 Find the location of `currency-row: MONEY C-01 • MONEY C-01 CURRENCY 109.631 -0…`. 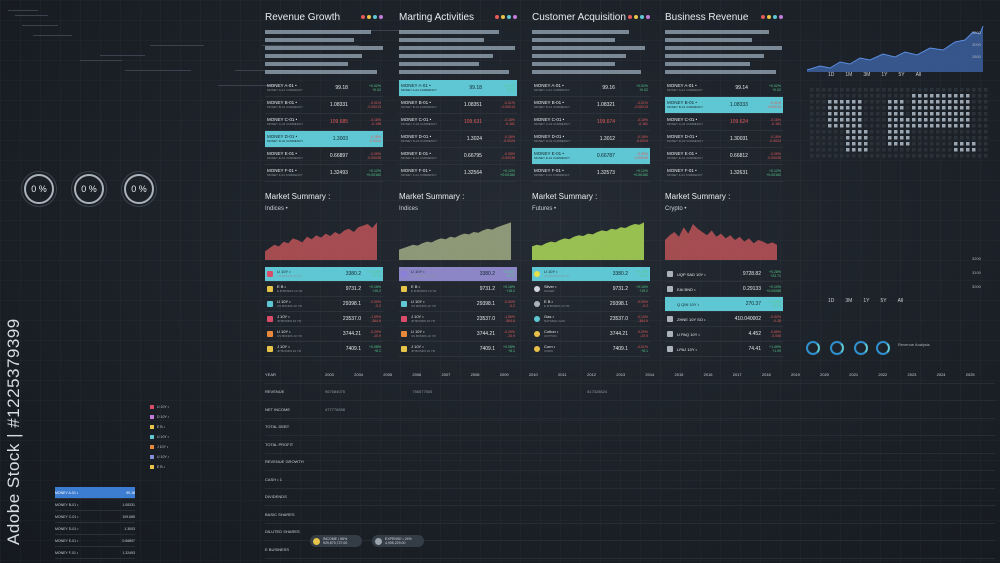

currency-row: MONEY C-01 • MONEY C-01 CURRENCY 109.631 -0… is located at coordinates (458, 122).